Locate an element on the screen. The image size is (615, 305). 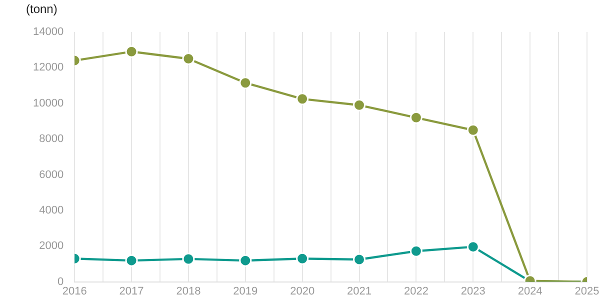
y-tick-label: 2000 is located at coordinates (51, 246).